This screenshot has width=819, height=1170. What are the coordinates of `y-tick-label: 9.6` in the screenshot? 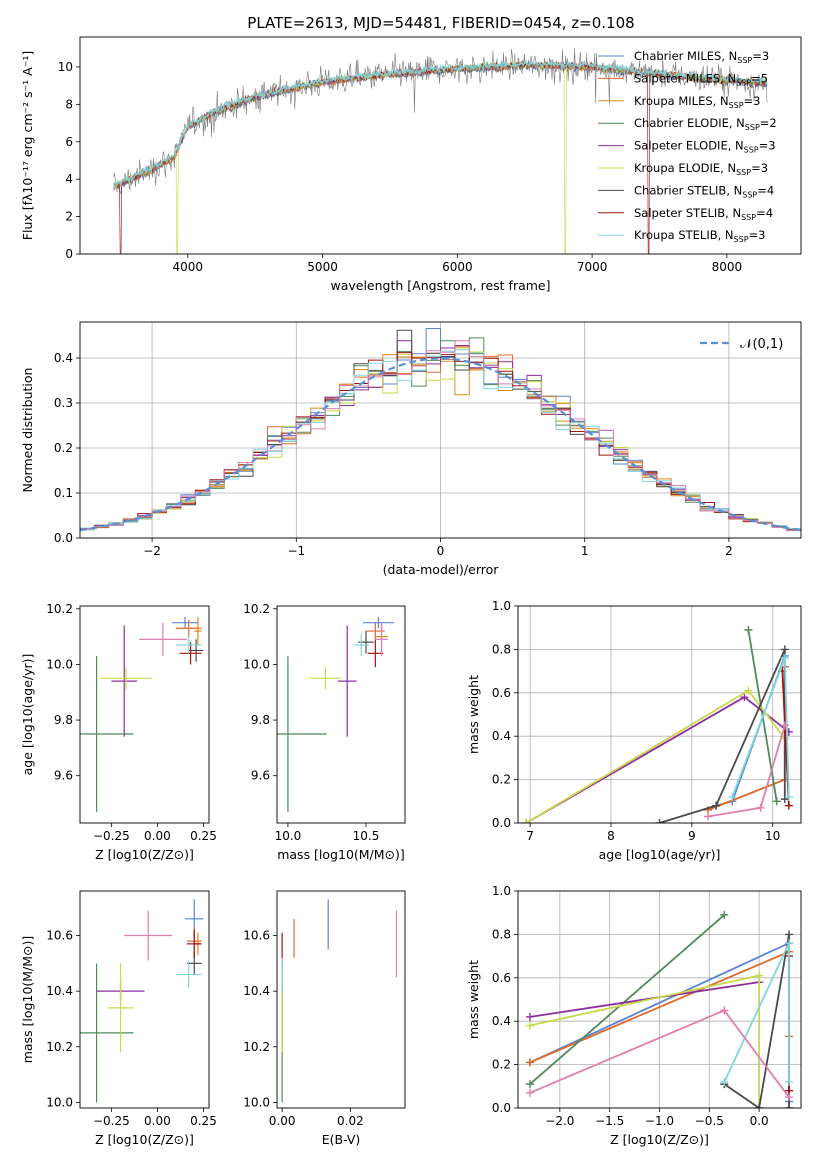 It's located at (260, 776).